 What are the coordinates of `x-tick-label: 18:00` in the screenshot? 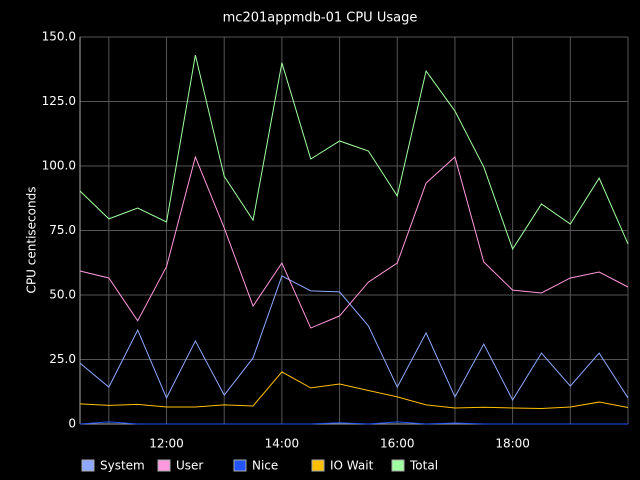 It's located at (512, 444).